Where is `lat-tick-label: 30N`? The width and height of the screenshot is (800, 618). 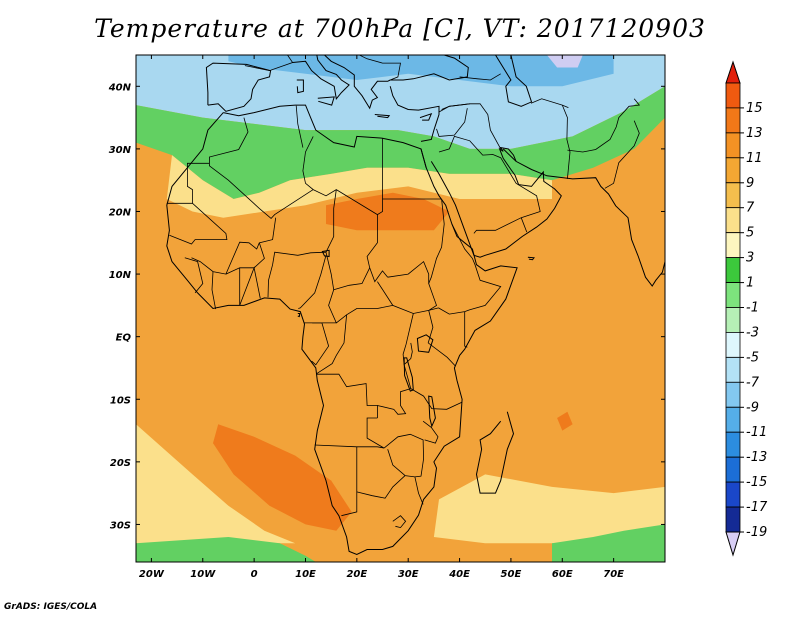 lat-tick-label: 30N is located at coordinates (120, 150).